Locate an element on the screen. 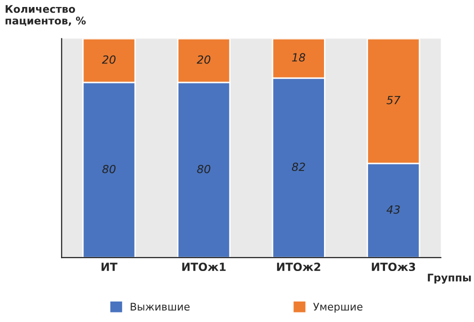 The image size is (474, 322). x-tick-label: ИТОж2 is located at coordinates (298, 267).